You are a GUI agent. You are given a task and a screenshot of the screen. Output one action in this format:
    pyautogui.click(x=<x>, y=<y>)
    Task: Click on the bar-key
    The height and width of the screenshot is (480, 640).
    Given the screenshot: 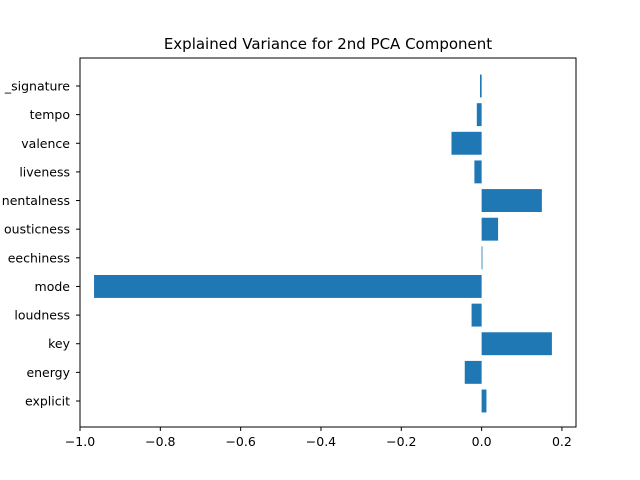 What is the action you would take?
    pyautogui.click(x=516, y=344)
    